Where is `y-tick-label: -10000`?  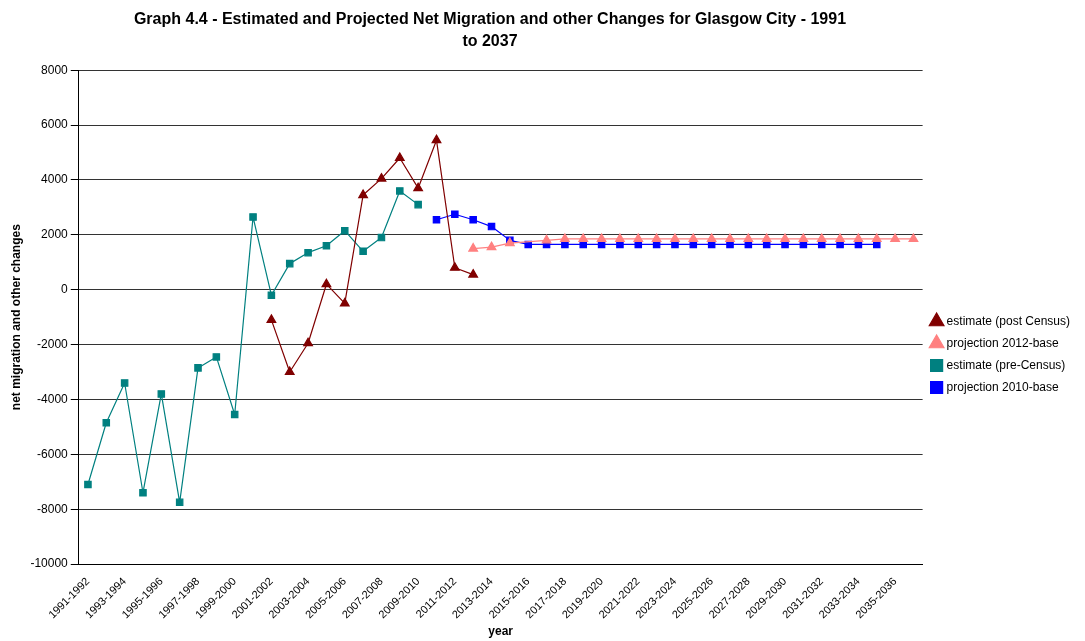 y-tick-label: -10000 is located at coordinates (49, 563).